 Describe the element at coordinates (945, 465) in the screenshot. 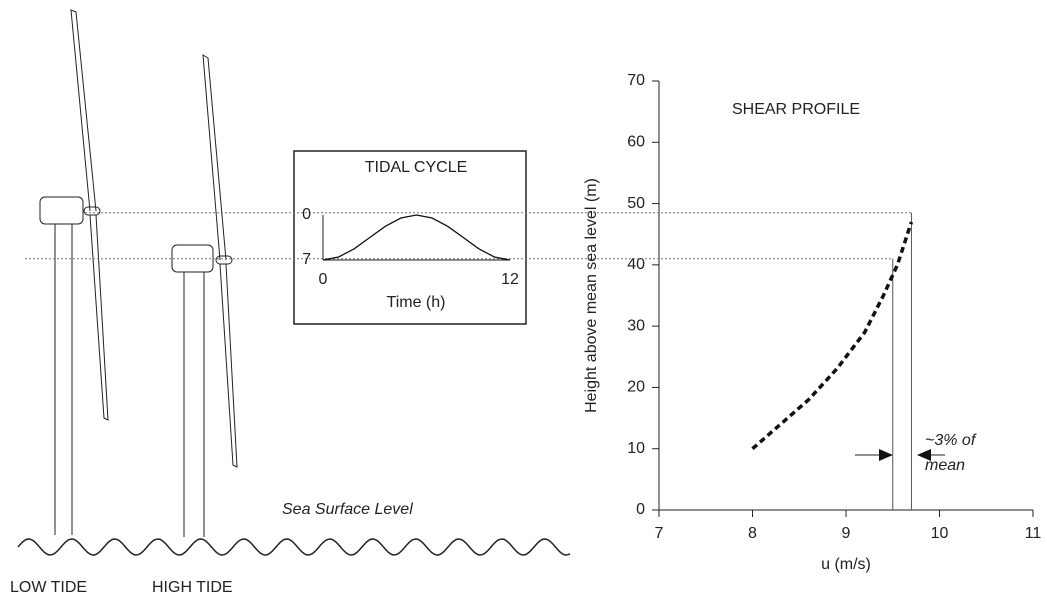

I see `annotation: mean` at that location.